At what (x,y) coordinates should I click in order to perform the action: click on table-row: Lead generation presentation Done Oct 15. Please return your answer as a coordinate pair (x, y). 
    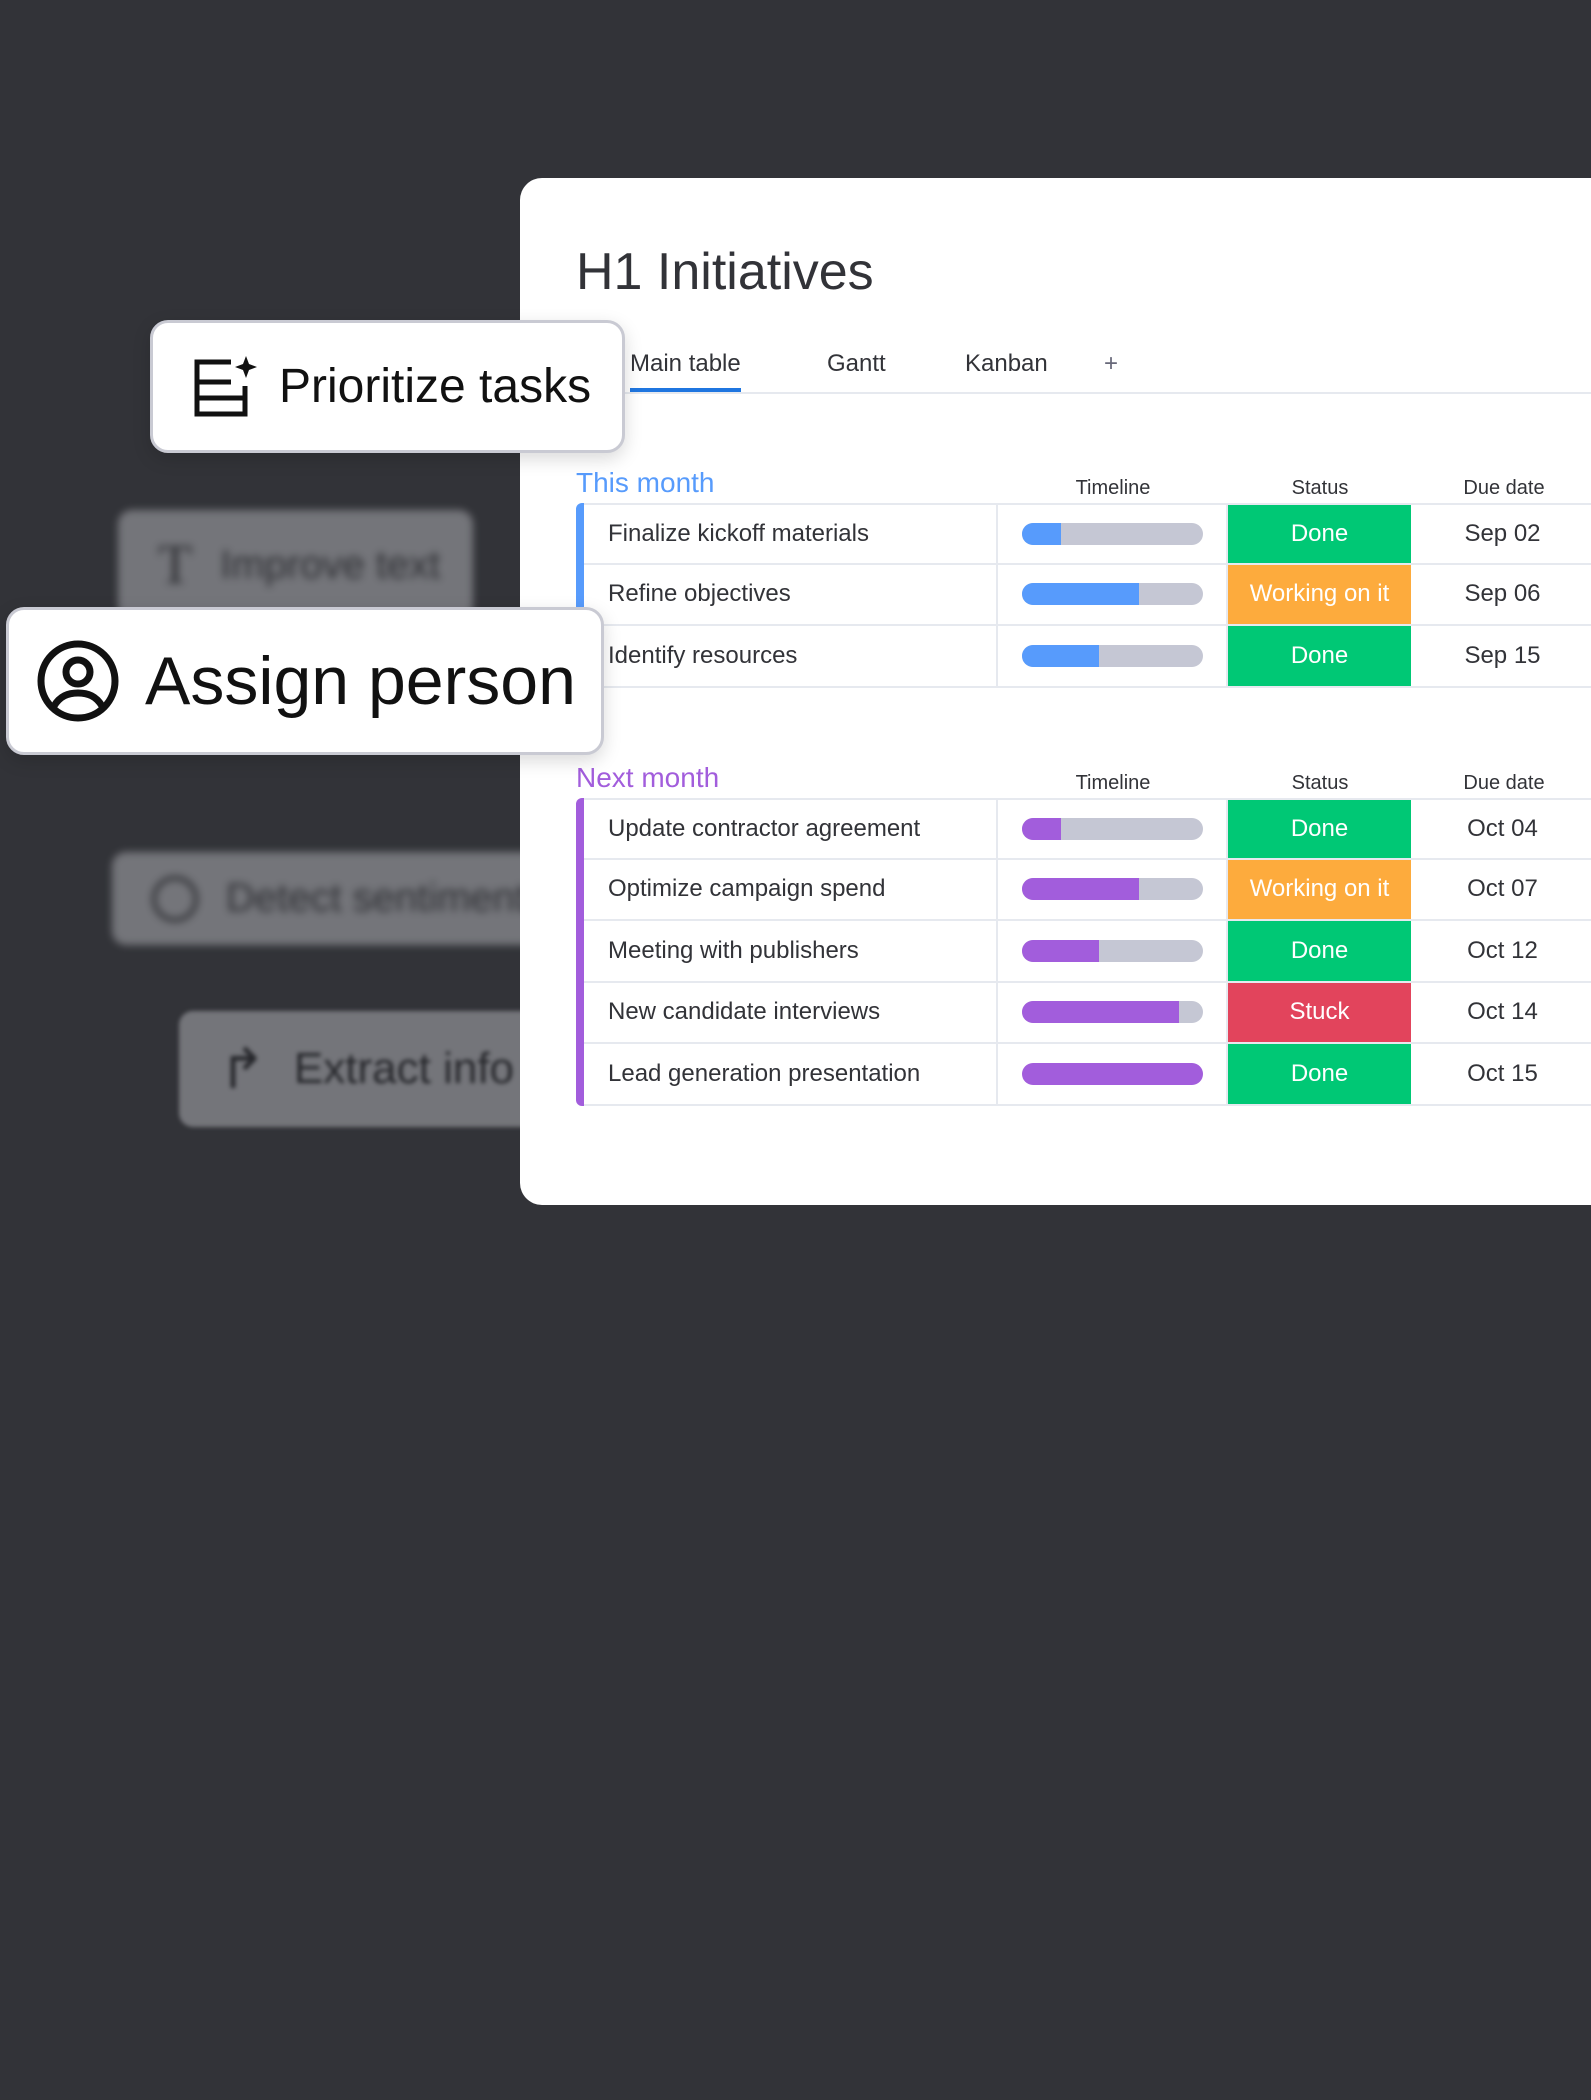
    Looking at the image, I should click on (1087, 1075).